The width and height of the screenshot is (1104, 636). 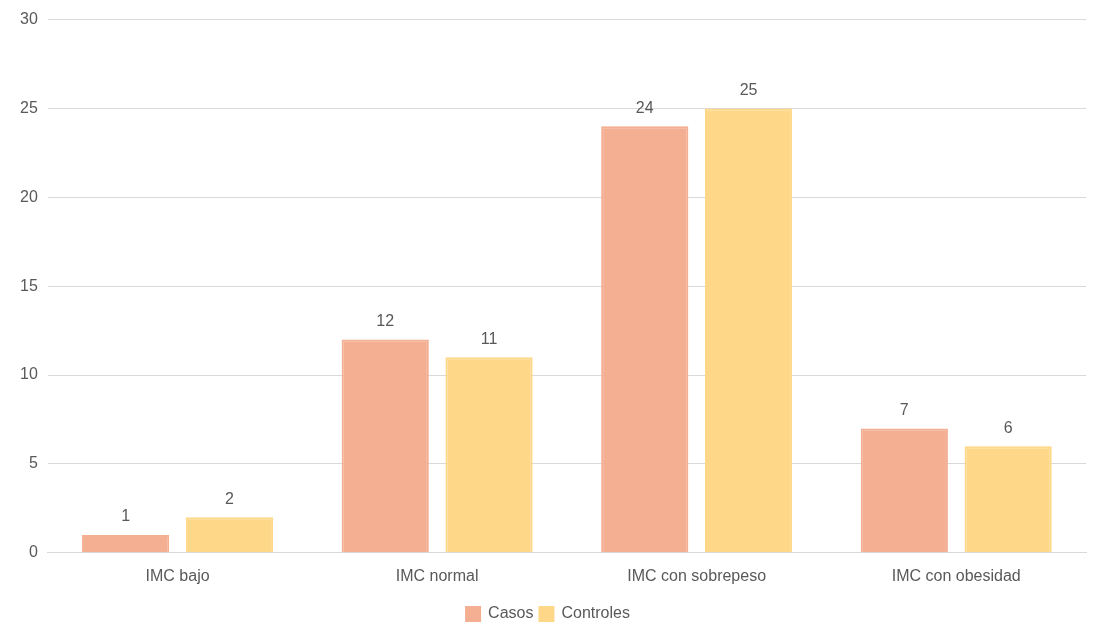 What do you see at coordinates (437, 575) in the screenshot?
I see `x-tick-label: IMC normal` at bounding box center [437, 575].